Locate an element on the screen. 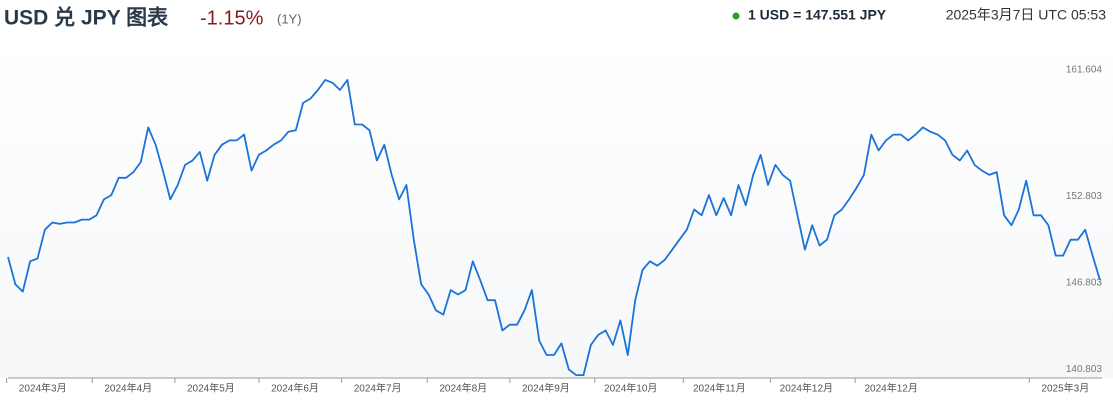 Image resolution: width=1113 pixels, height=402 pixels. y-tick-label: 146.803 is located at coordinates (1084, 283).